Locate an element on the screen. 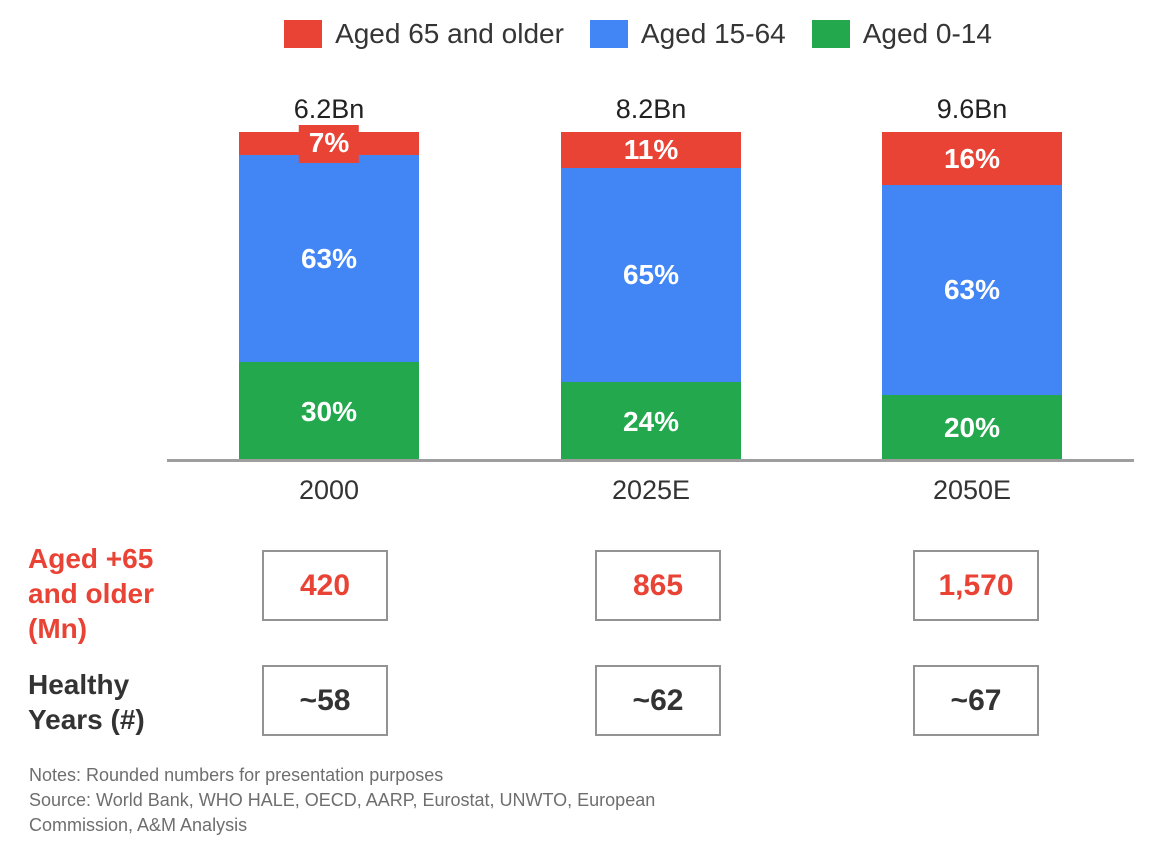 The height and width of the screenshot is (856, 1152). legend-item-aged-0-14: Aged 0-14 is located at coordinates (901, 34).